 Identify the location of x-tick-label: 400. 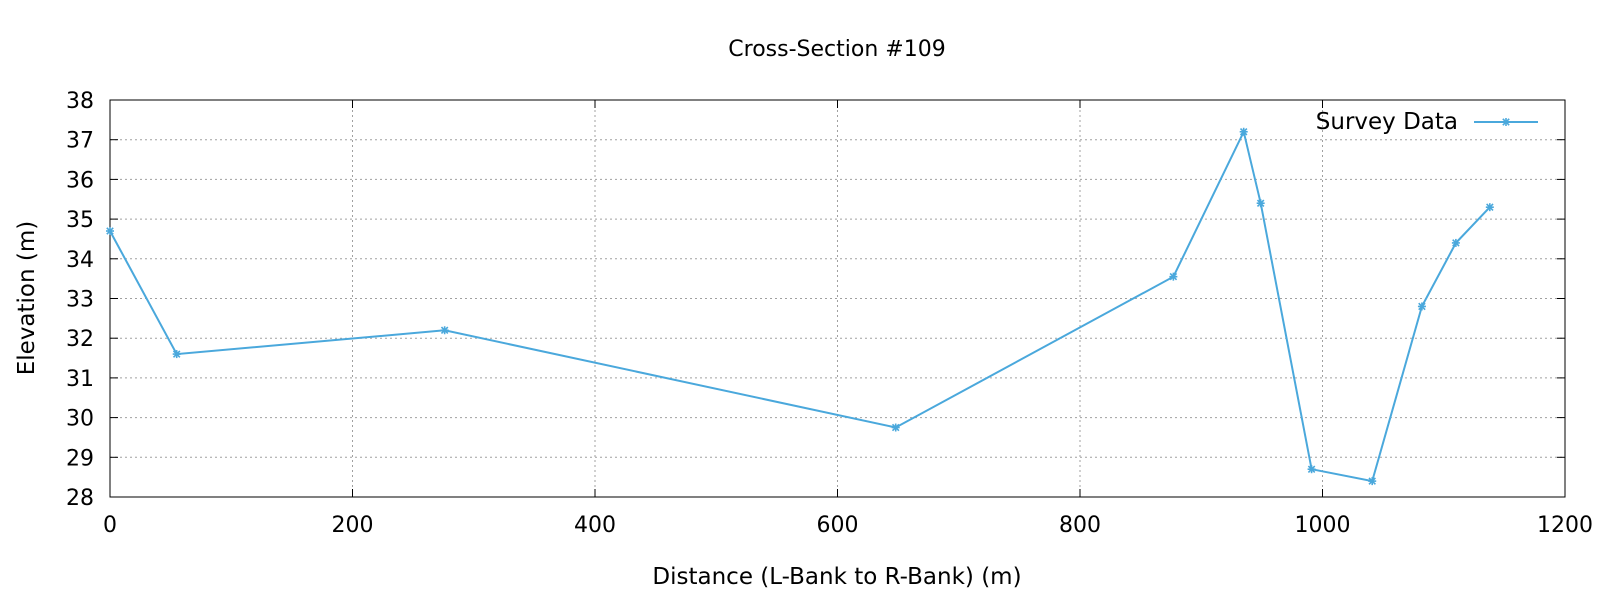
(595, 525).